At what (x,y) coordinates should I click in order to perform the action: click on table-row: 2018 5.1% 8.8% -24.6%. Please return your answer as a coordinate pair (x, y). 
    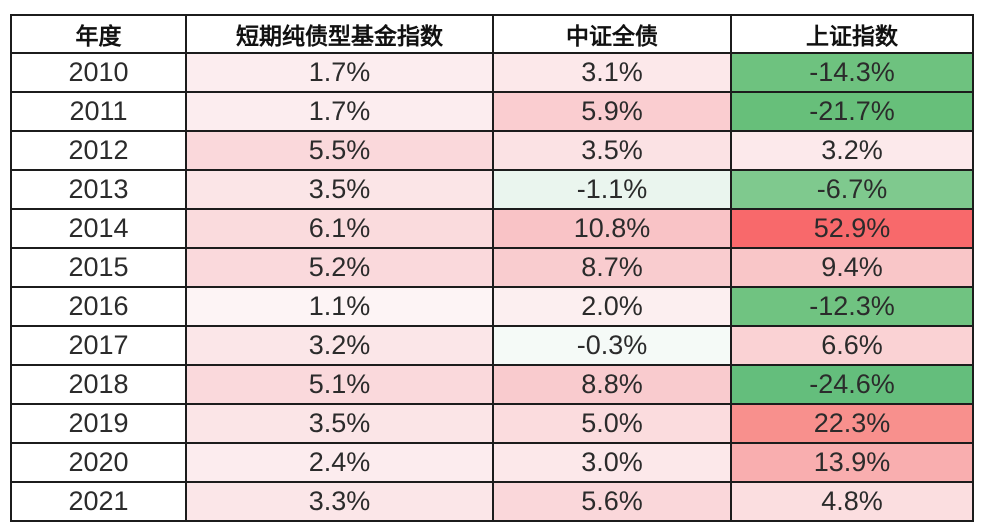
    Looking at the image, I should click on (492, 384).